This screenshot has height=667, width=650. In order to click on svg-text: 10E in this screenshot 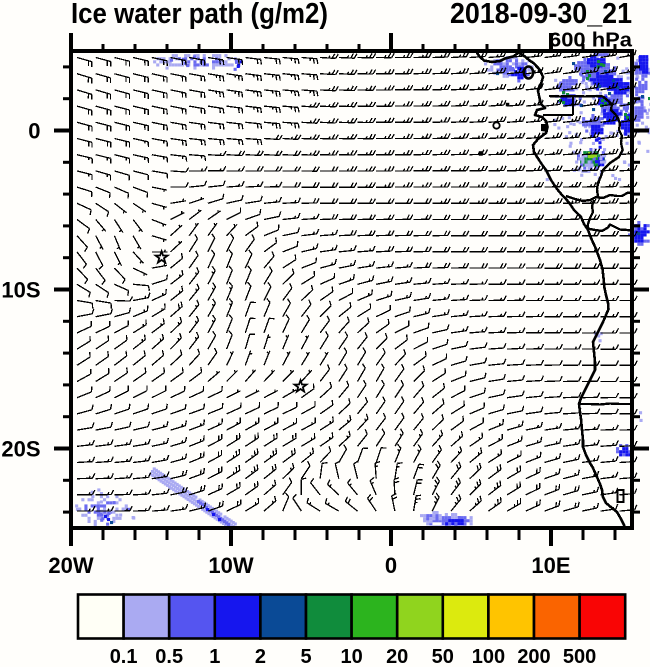, I will do `click(550, 565)`.